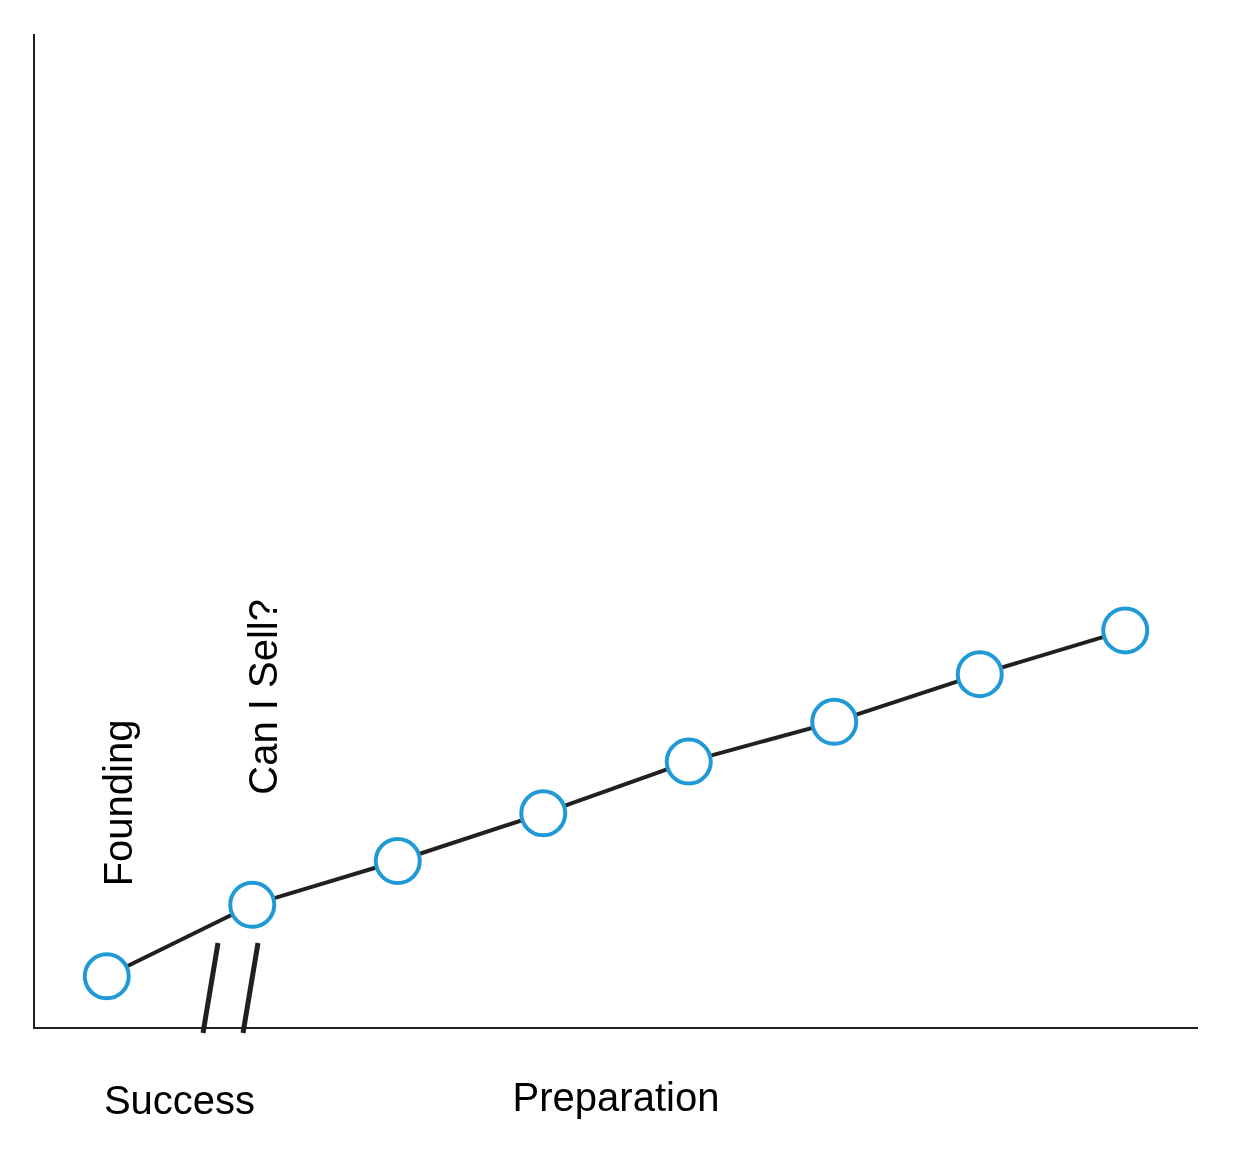 Image resolution: width=1249 pixels, height=1150 pixels. I want to click on annotation: Can I Sell?, so click(263, 697).